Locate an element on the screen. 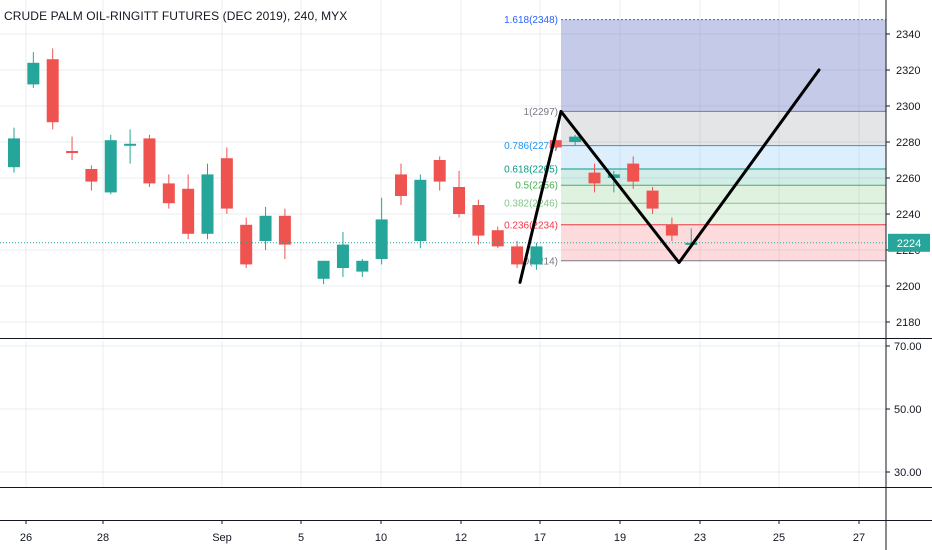 The height and width of the screenshot is (550, 932). fib-level-label: 0.786(2278) is located at coordinates (531, 146).